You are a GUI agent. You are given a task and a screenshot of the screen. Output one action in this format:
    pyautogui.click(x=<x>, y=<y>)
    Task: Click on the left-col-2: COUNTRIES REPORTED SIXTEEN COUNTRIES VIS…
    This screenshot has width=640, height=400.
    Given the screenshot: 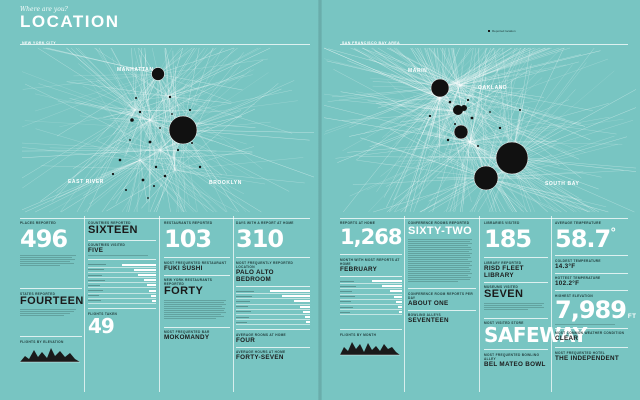 What is the action you would take?
    pyautogui.click(x=122, y=276)
    